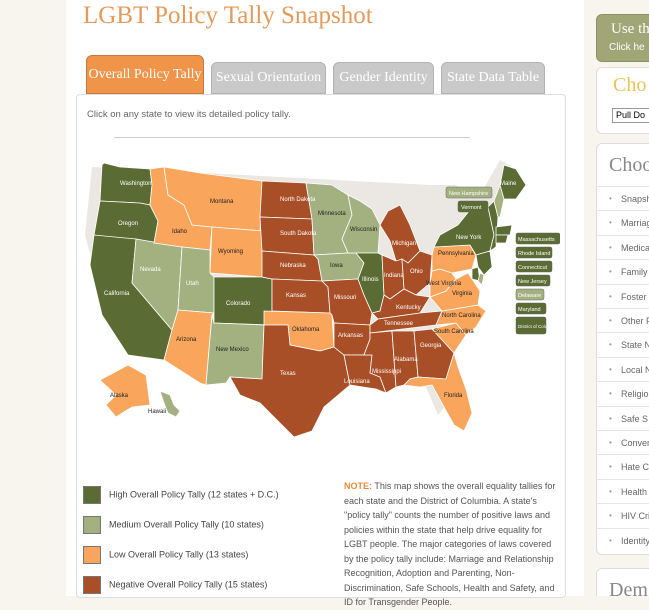 Image resolution: width=649 pixels, height=610 pixels. What do you see at coordinates (92, 555) in the screenshot?
I see `legend-swatch-low` at bounding box center [92, 555].